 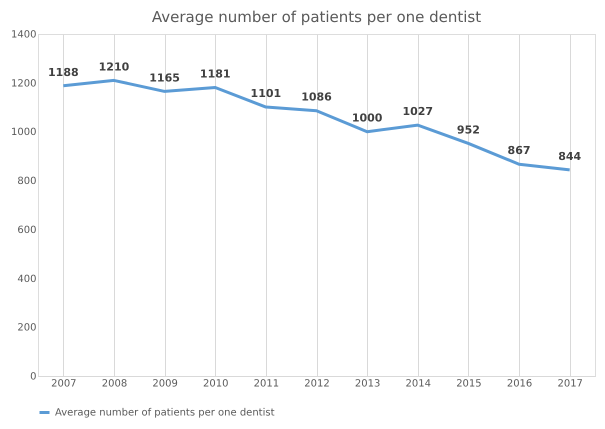 What do you see at coordinates (114, 67) in the screenshot?
I see `data-label: 1210` at bounding box center [114, 67].